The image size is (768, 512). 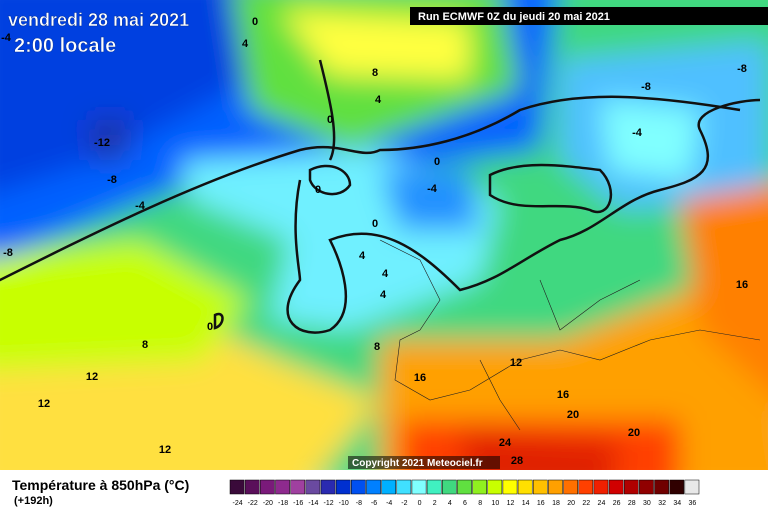 I want to click on legend-label: -22, so click(x=253, y=503).